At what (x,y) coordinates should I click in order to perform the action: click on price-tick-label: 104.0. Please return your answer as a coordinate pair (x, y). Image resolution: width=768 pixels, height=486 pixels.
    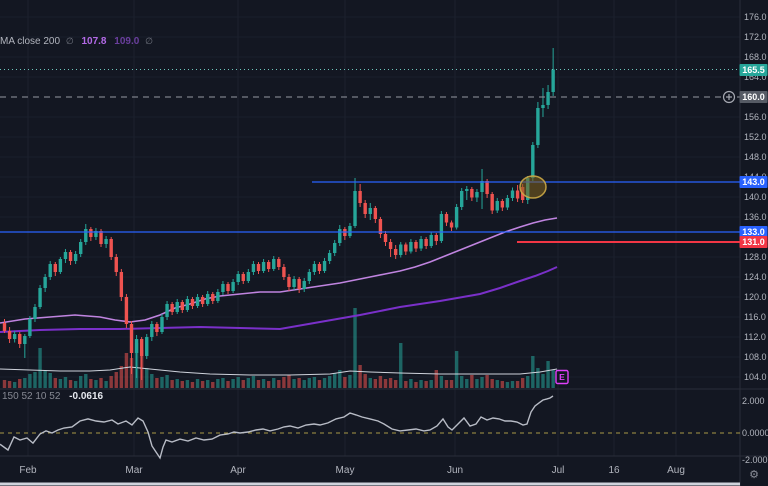
    Looking at the image, I should click on (755, 377).